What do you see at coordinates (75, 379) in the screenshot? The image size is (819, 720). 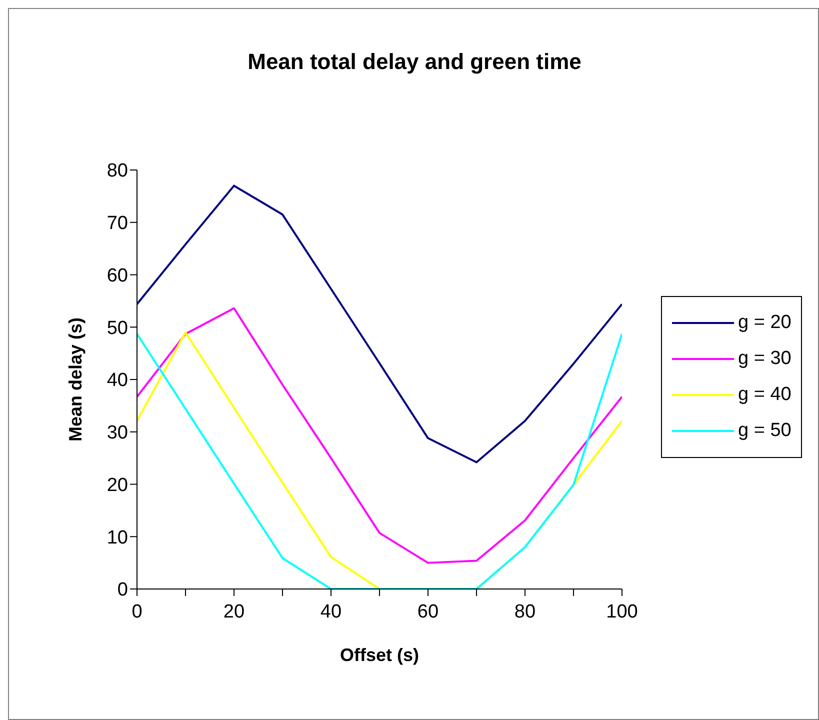 I see `y-axis-title: Mean delay (s)` at bounding box center [75, 379].